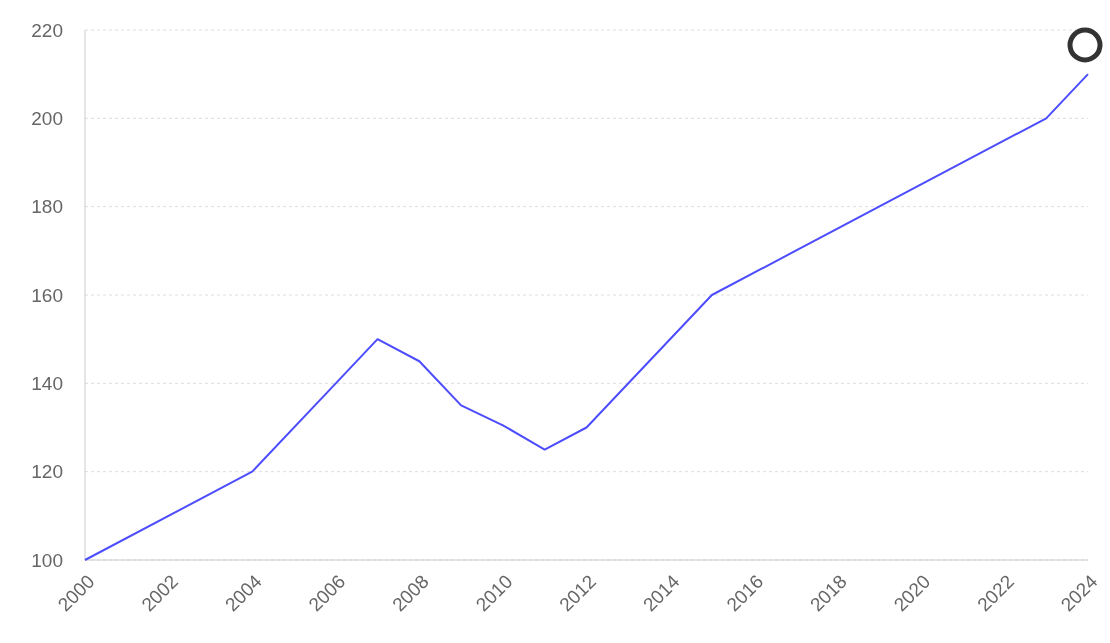 This screenshot has width=1110, height=643. Describe the element at coordinates (47, 118) in the screenshot. I see `y-tick-label: 200` at that location.